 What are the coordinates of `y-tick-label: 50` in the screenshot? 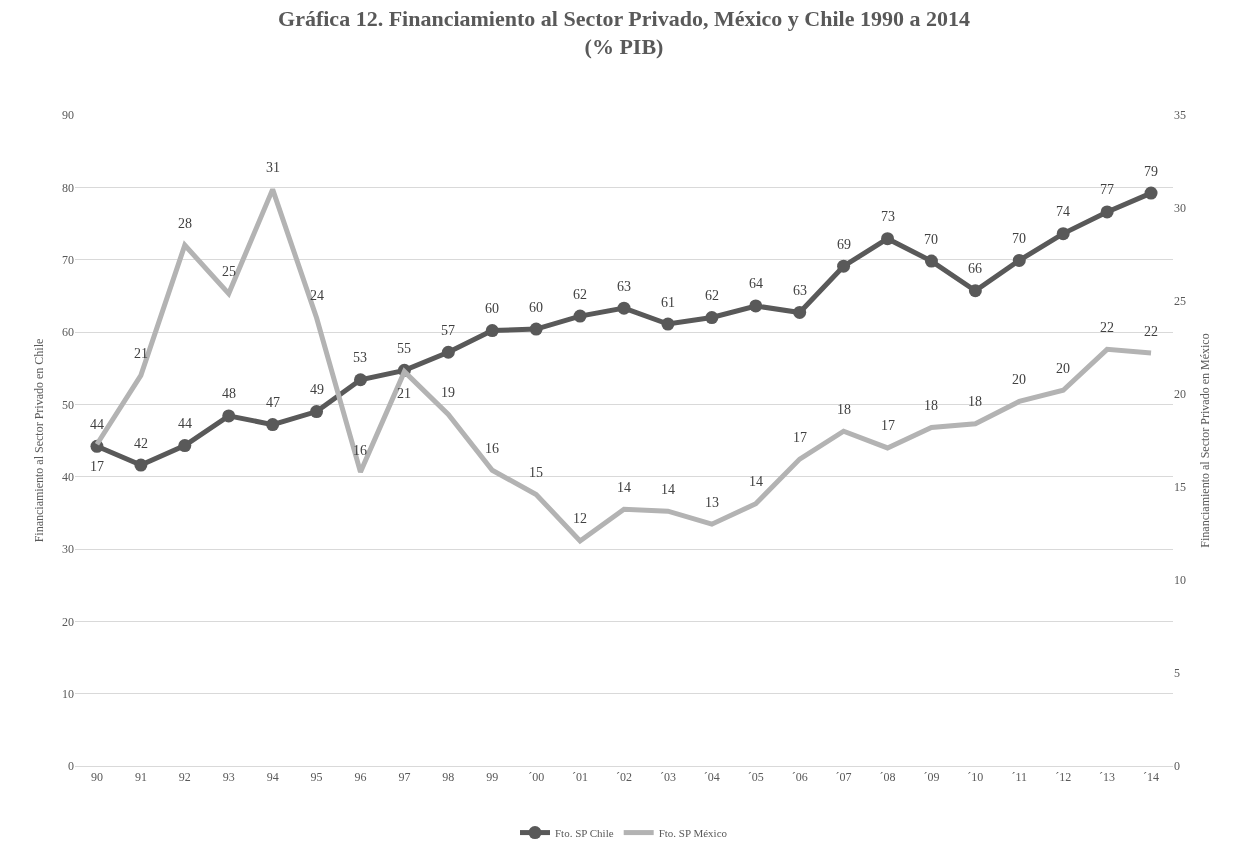 It's located at (68, 404).